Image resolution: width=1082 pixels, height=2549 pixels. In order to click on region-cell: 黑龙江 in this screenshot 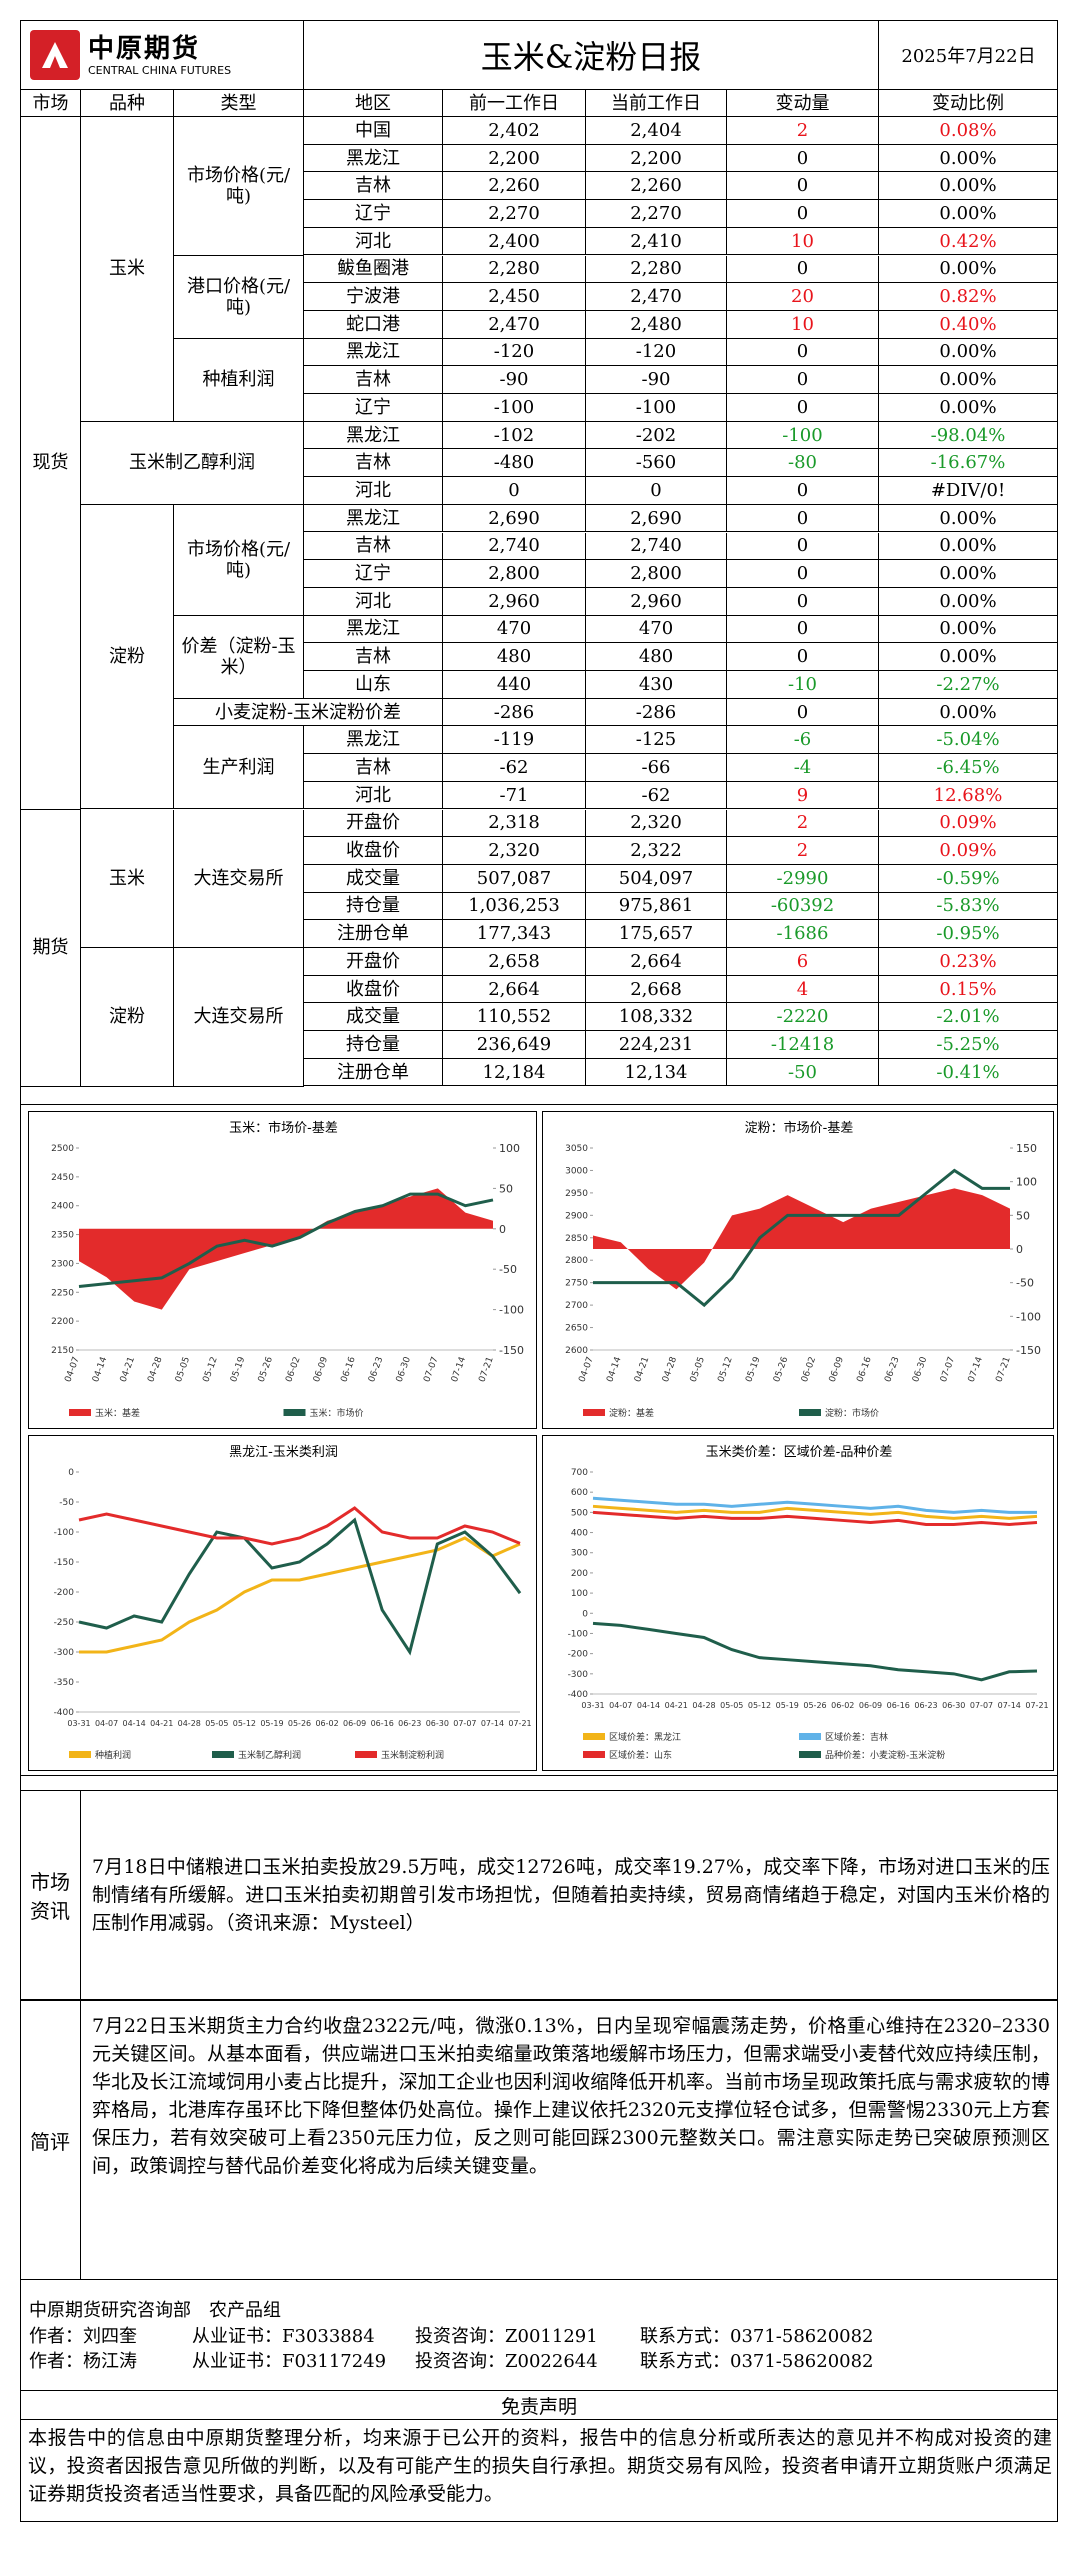, I will do `click(373, 435)`.